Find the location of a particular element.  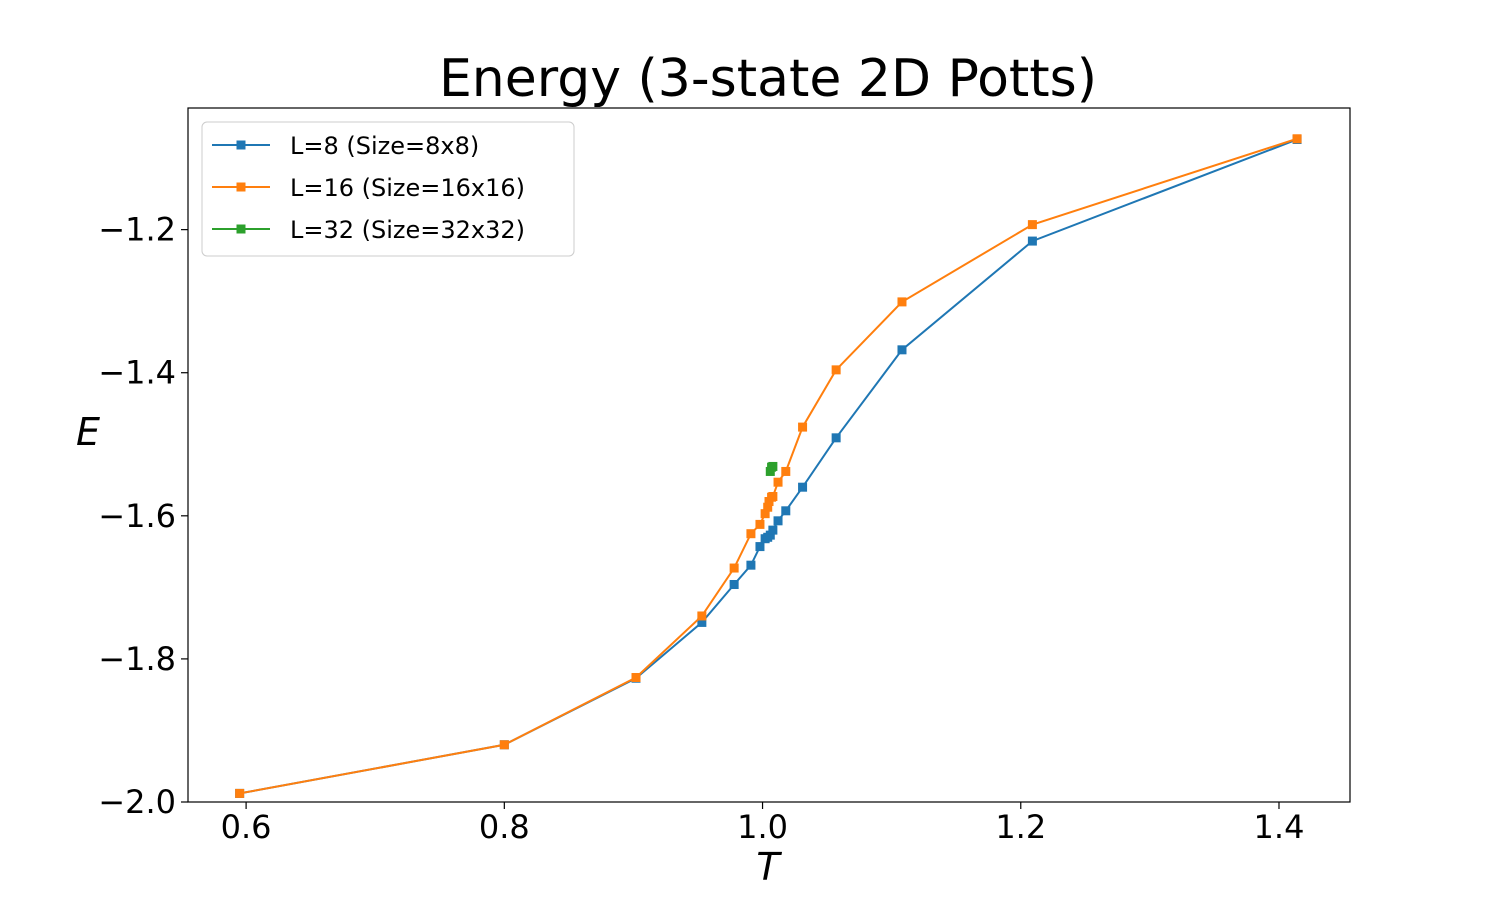

y-tick-label: −1.4 is located at coordinates (137, 373).